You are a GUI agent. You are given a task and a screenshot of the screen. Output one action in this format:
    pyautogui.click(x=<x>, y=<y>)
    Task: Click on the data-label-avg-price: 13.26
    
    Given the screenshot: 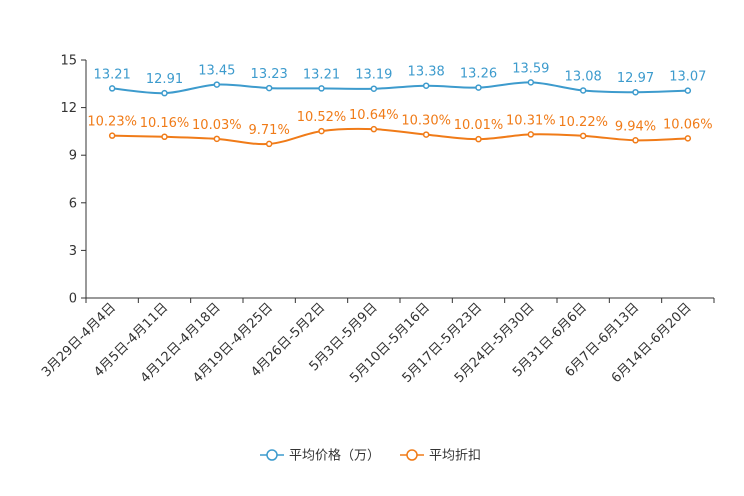 What is the action you would take?
    pyautogui.click(x=478, y=74)
    